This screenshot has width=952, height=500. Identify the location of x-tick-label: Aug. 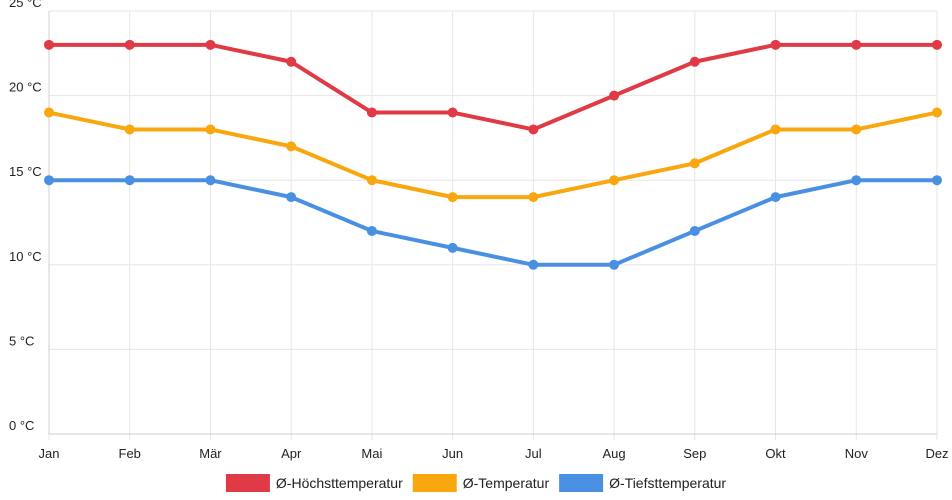
(614, 453).